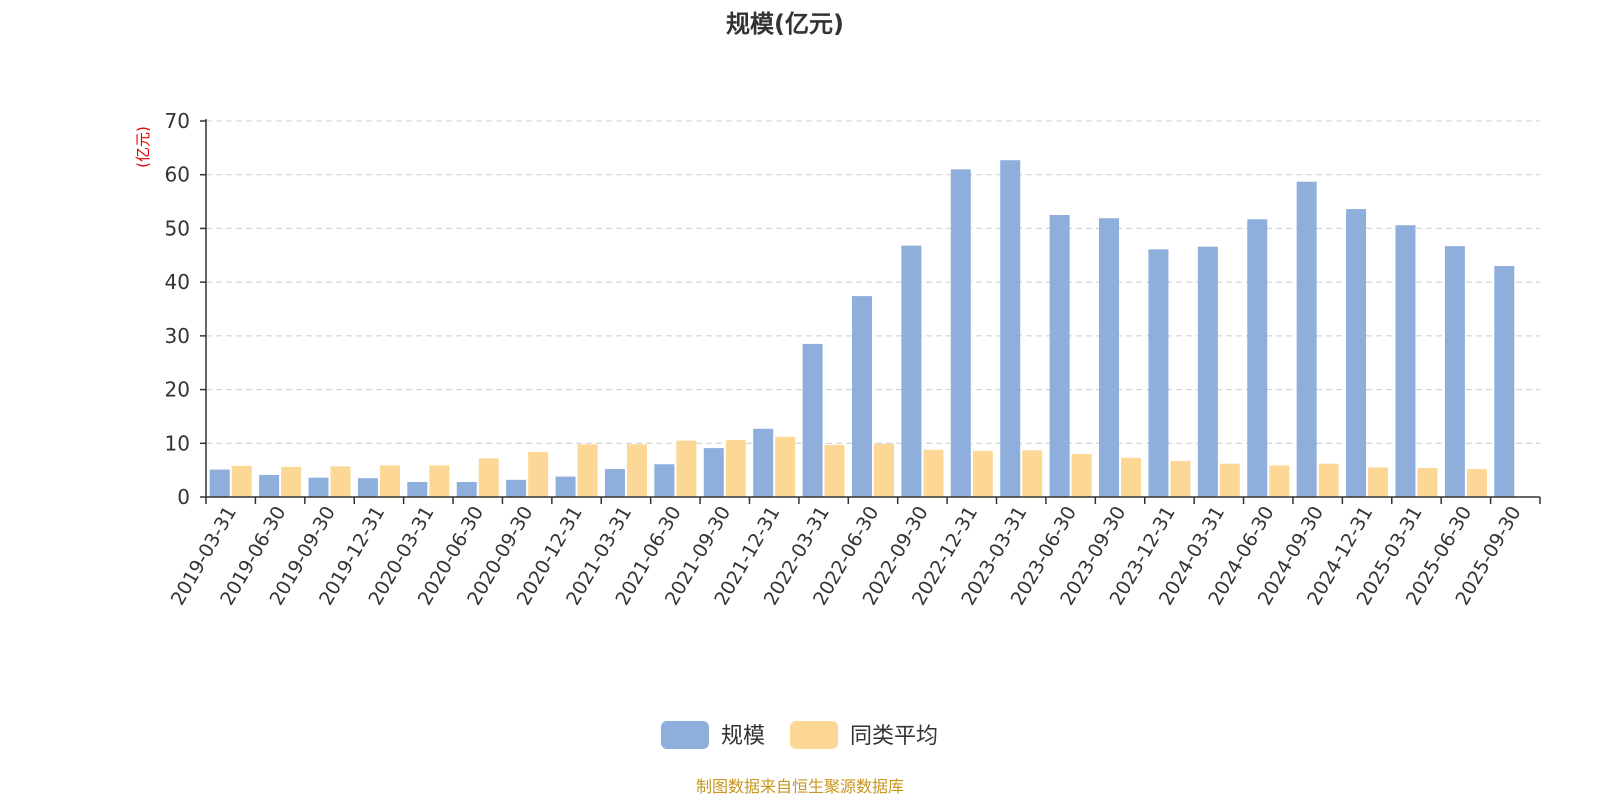 Image resolution: width=1600 pixels, height=800 pixels. Describe the element at coordinates (685, 735) in the screenshot. I see `legend-swatch-scale` at that location.